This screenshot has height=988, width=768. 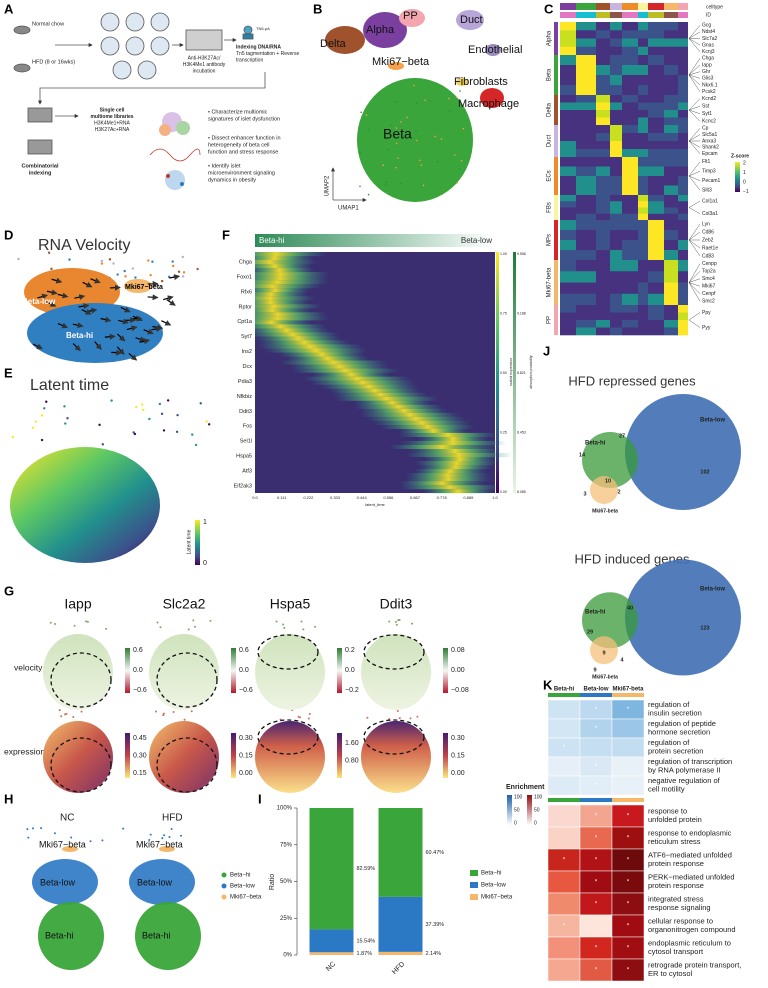 I want to click on legend-dot, so click(x=224, y=875).